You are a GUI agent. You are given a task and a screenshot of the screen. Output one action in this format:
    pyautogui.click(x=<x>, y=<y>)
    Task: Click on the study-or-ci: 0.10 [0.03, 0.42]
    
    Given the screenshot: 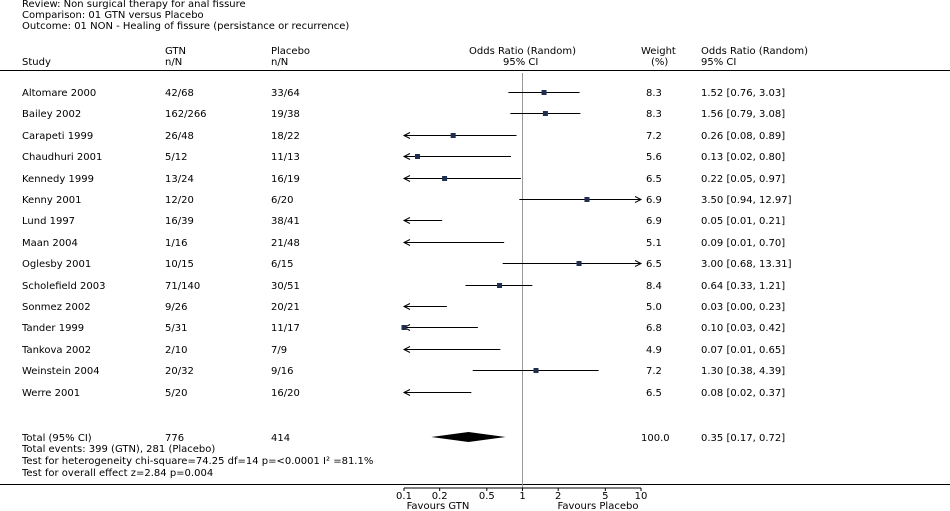 What is the action you would take?
    pyautogui.click(x=743, y=328)
    